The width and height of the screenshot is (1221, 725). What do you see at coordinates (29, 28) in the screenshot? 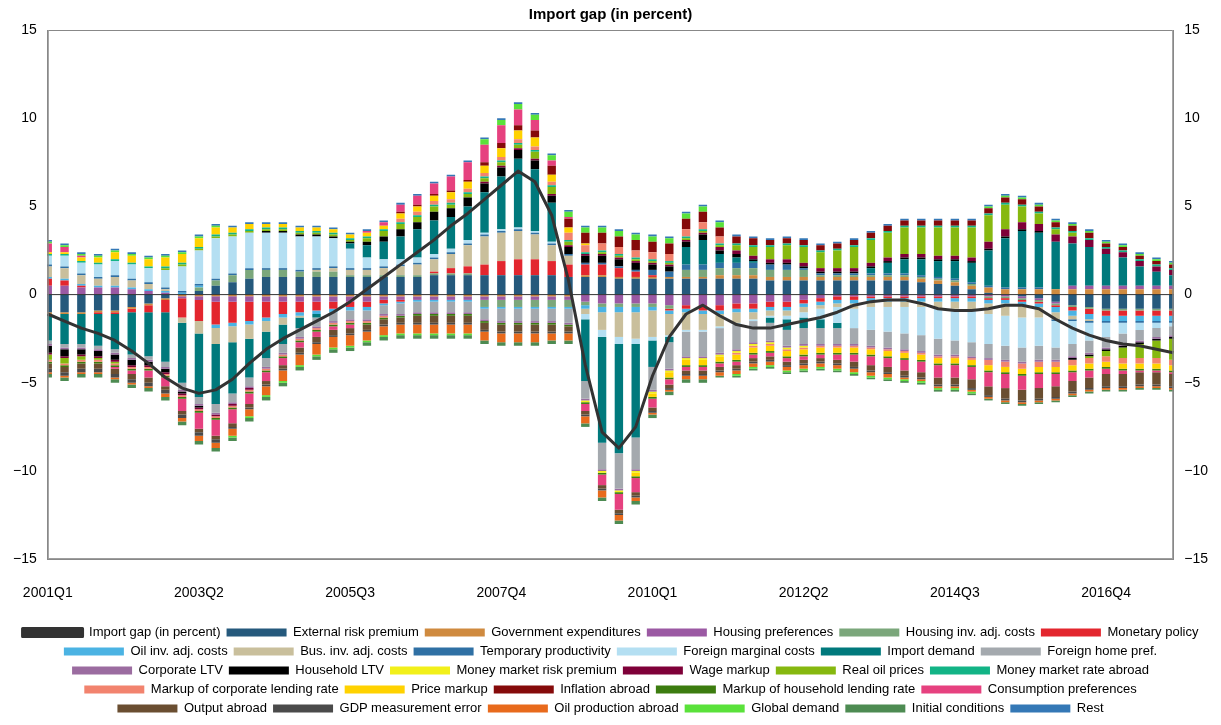
I see `y-tick-label: 15` at bounding box center [29, 28].